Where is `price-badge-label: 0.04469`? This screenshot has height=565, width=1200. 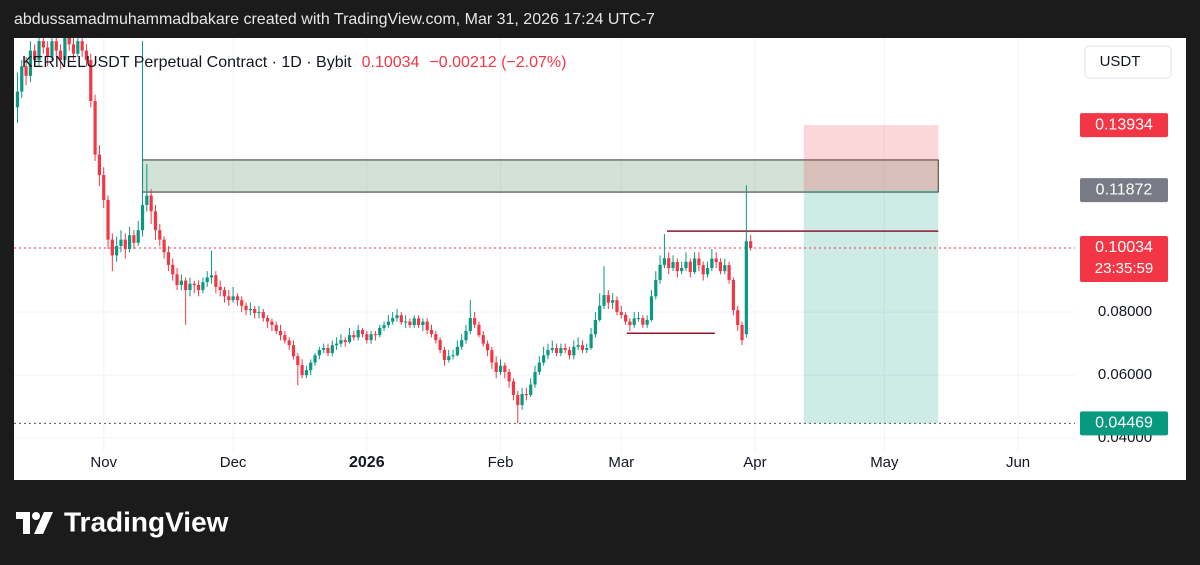 price-badge-label: 0.04469 is located at coordinates (1124, 423).